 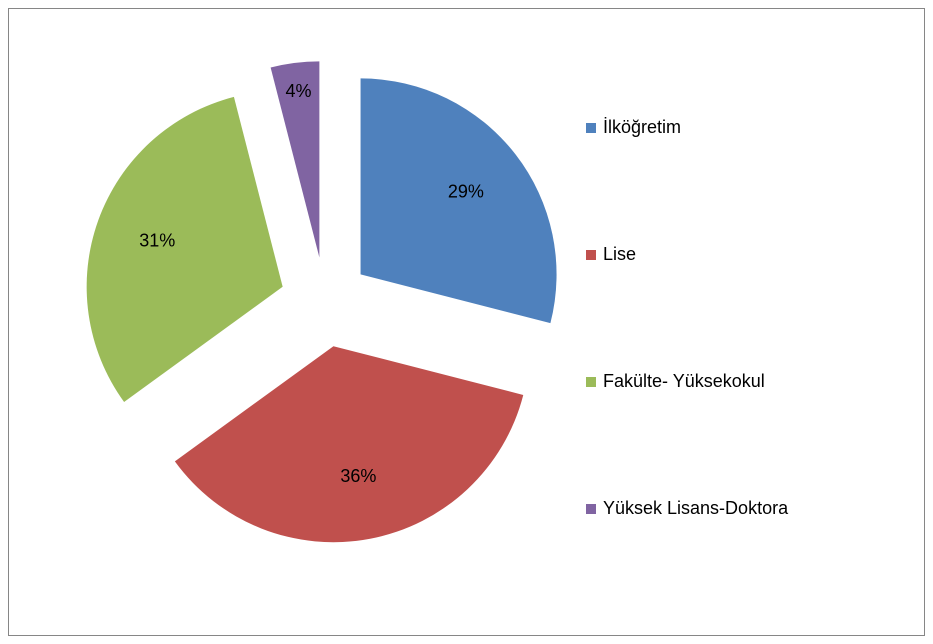 I want to click on data-label: 31%, so click(x=157, y=240).